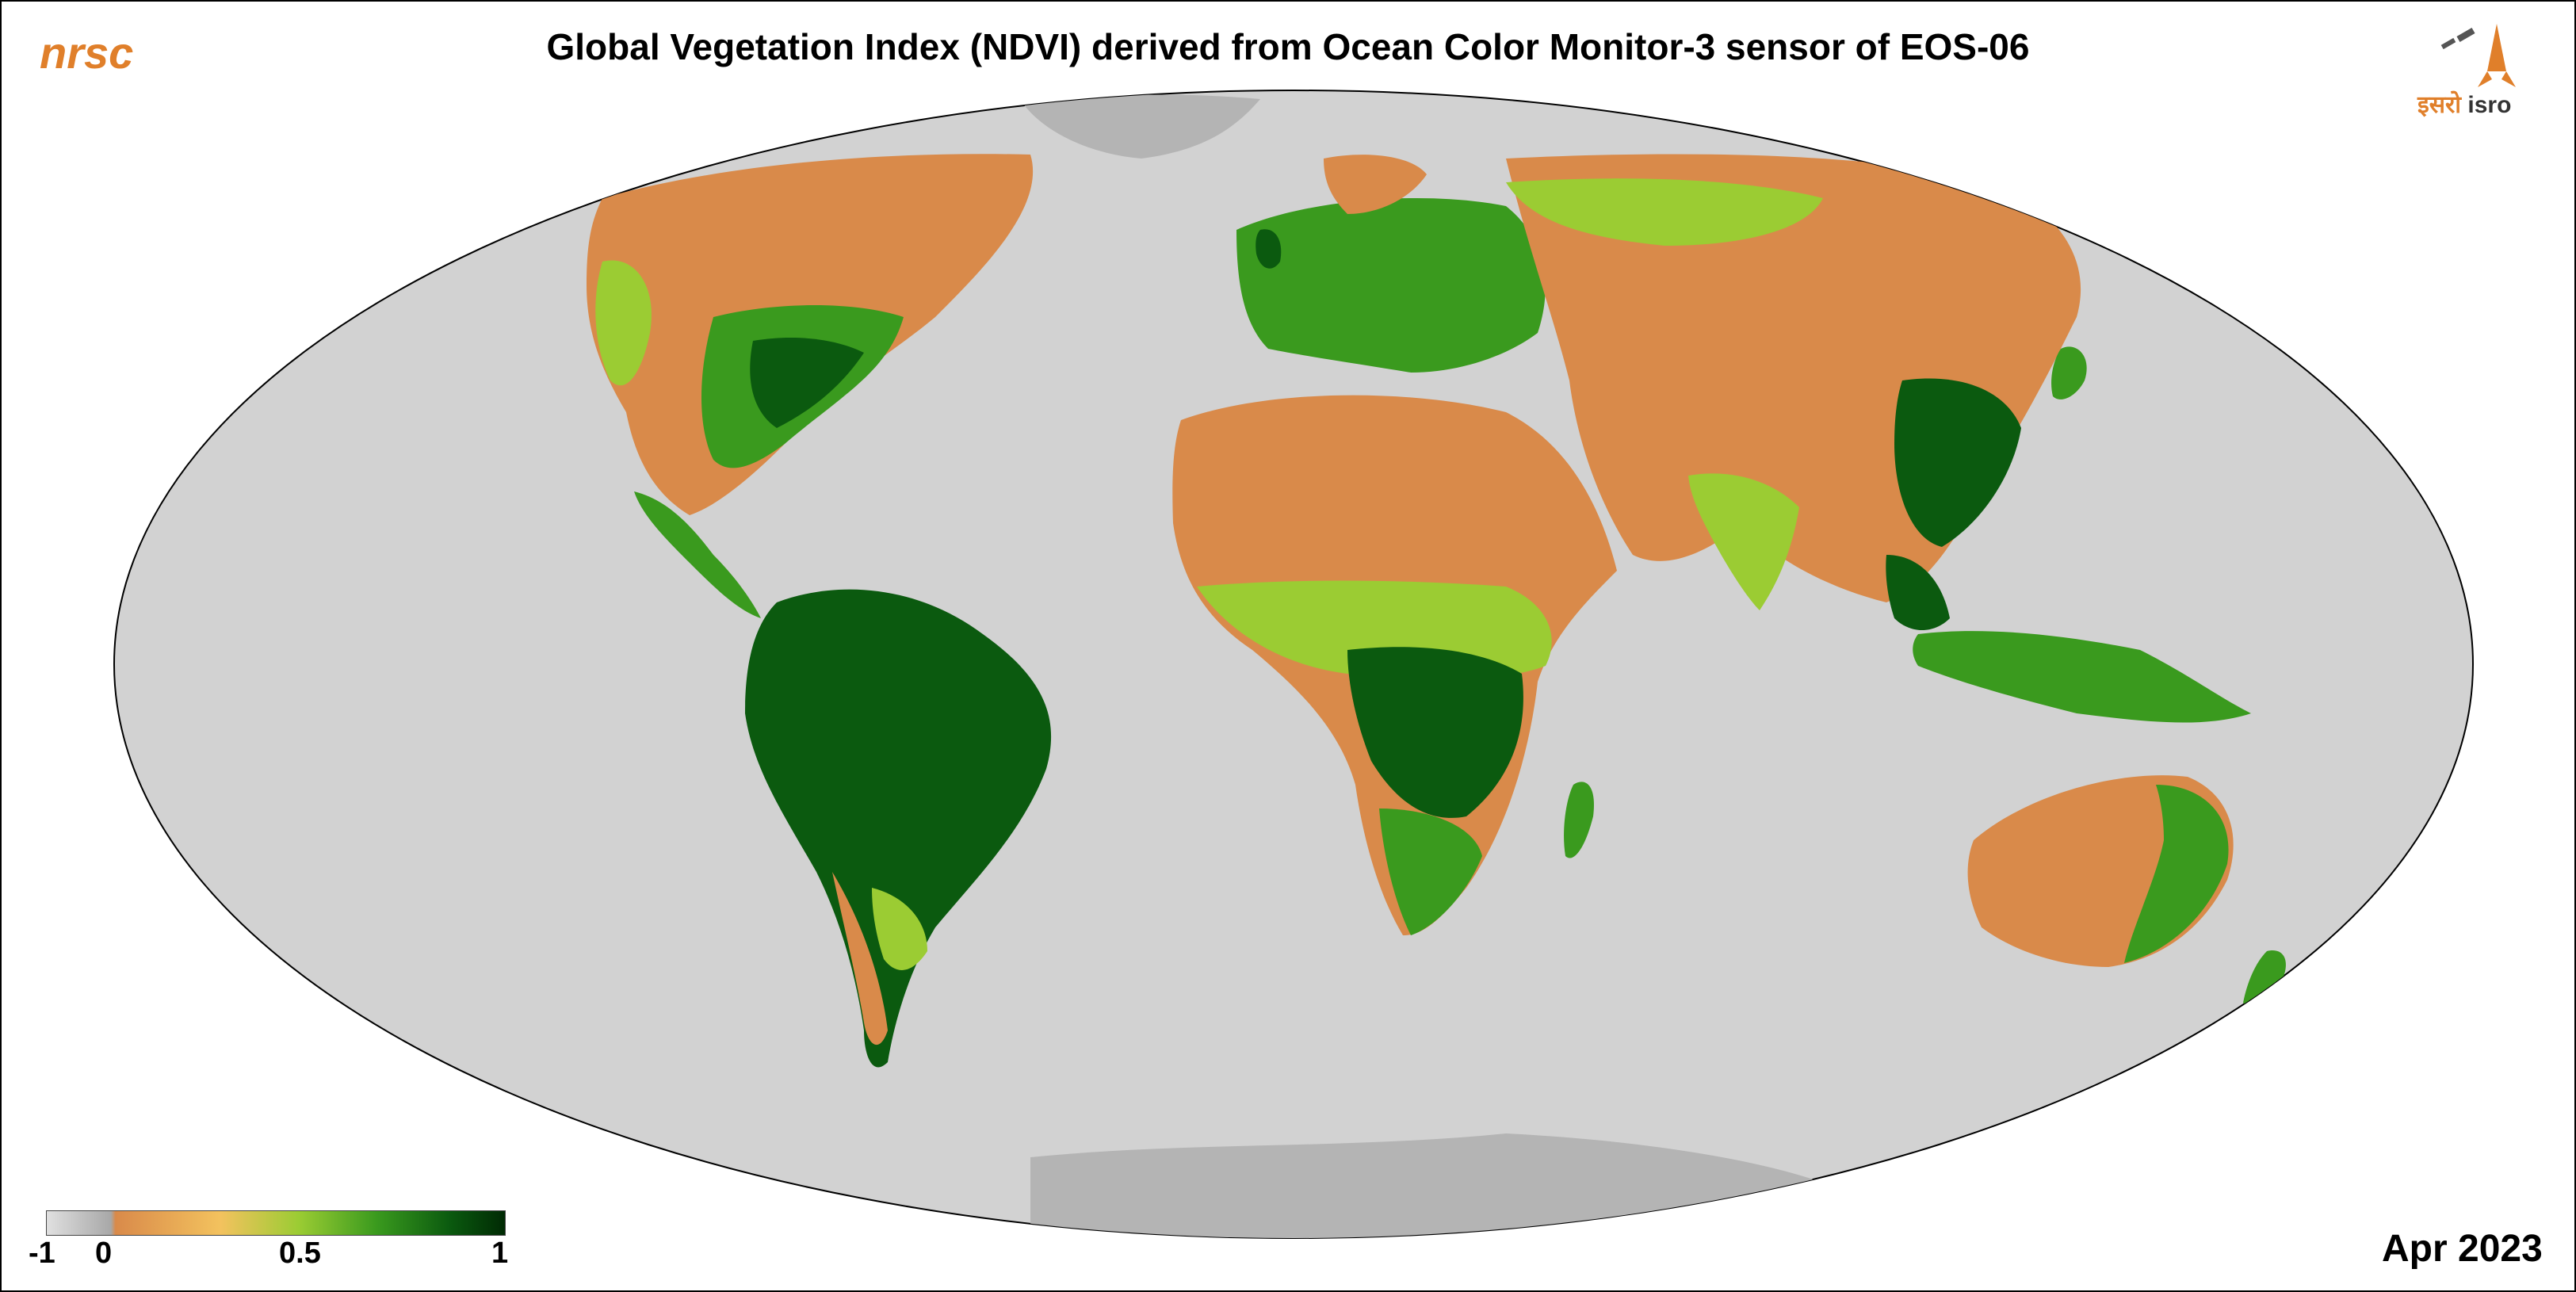 This screenshot has height=1292, width=2576. I want to click on date-label: Apr 2023, so click(2462, 1249).